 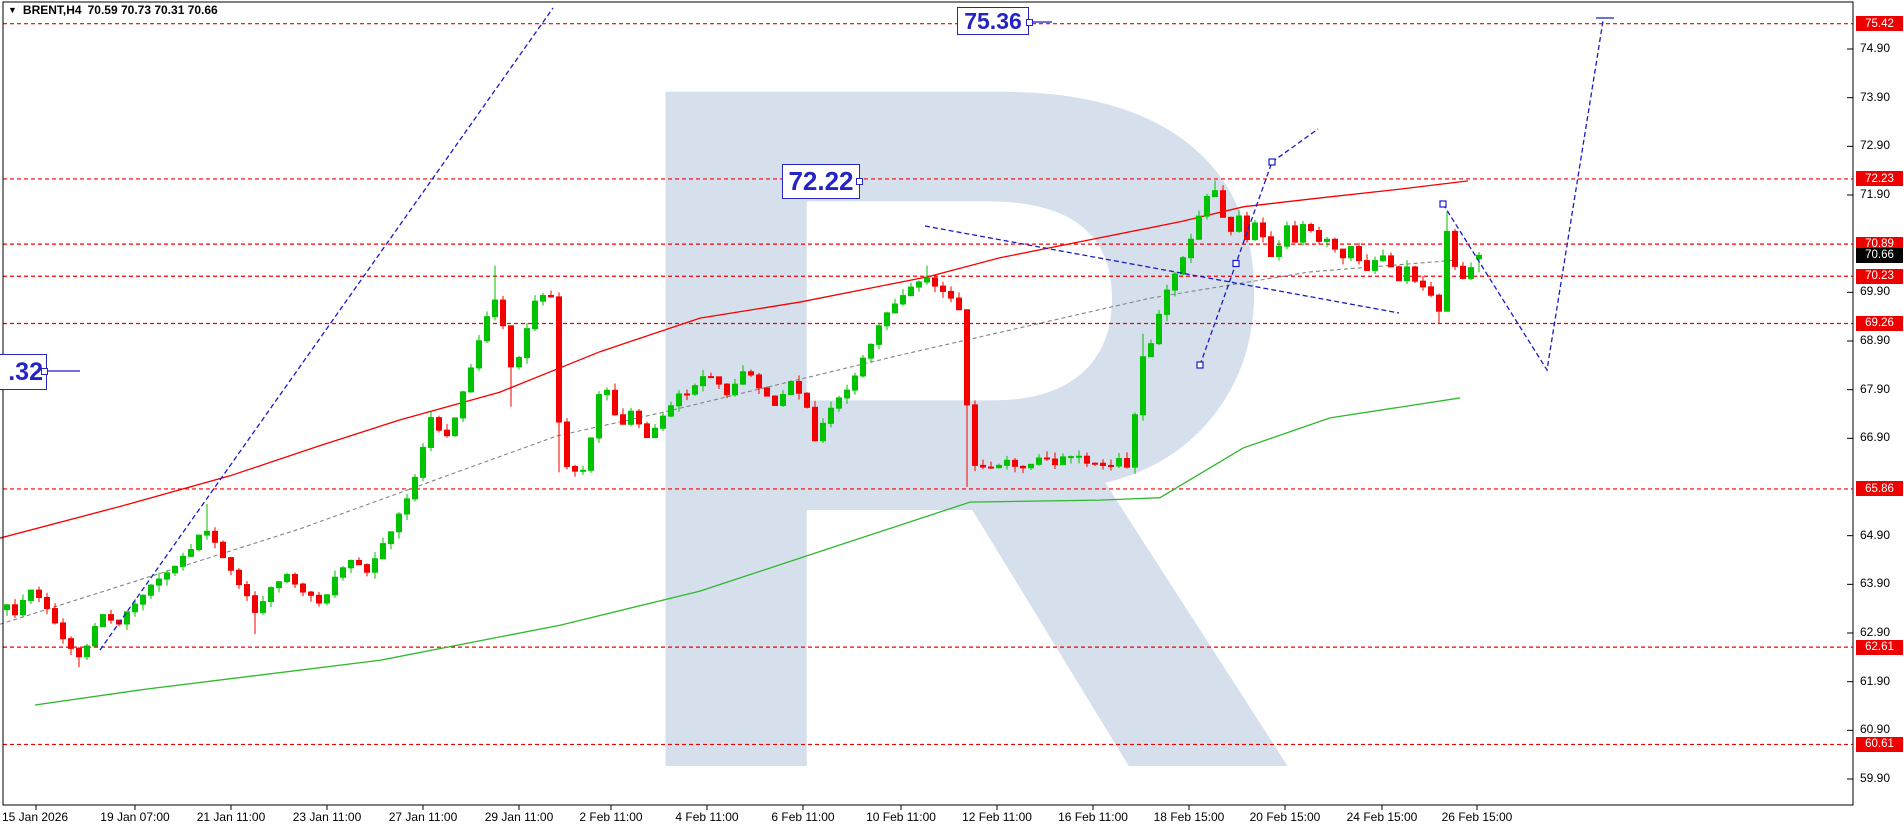 I want to click on y-axis-tick-label: 68.90, so click(x=1875, y=340).